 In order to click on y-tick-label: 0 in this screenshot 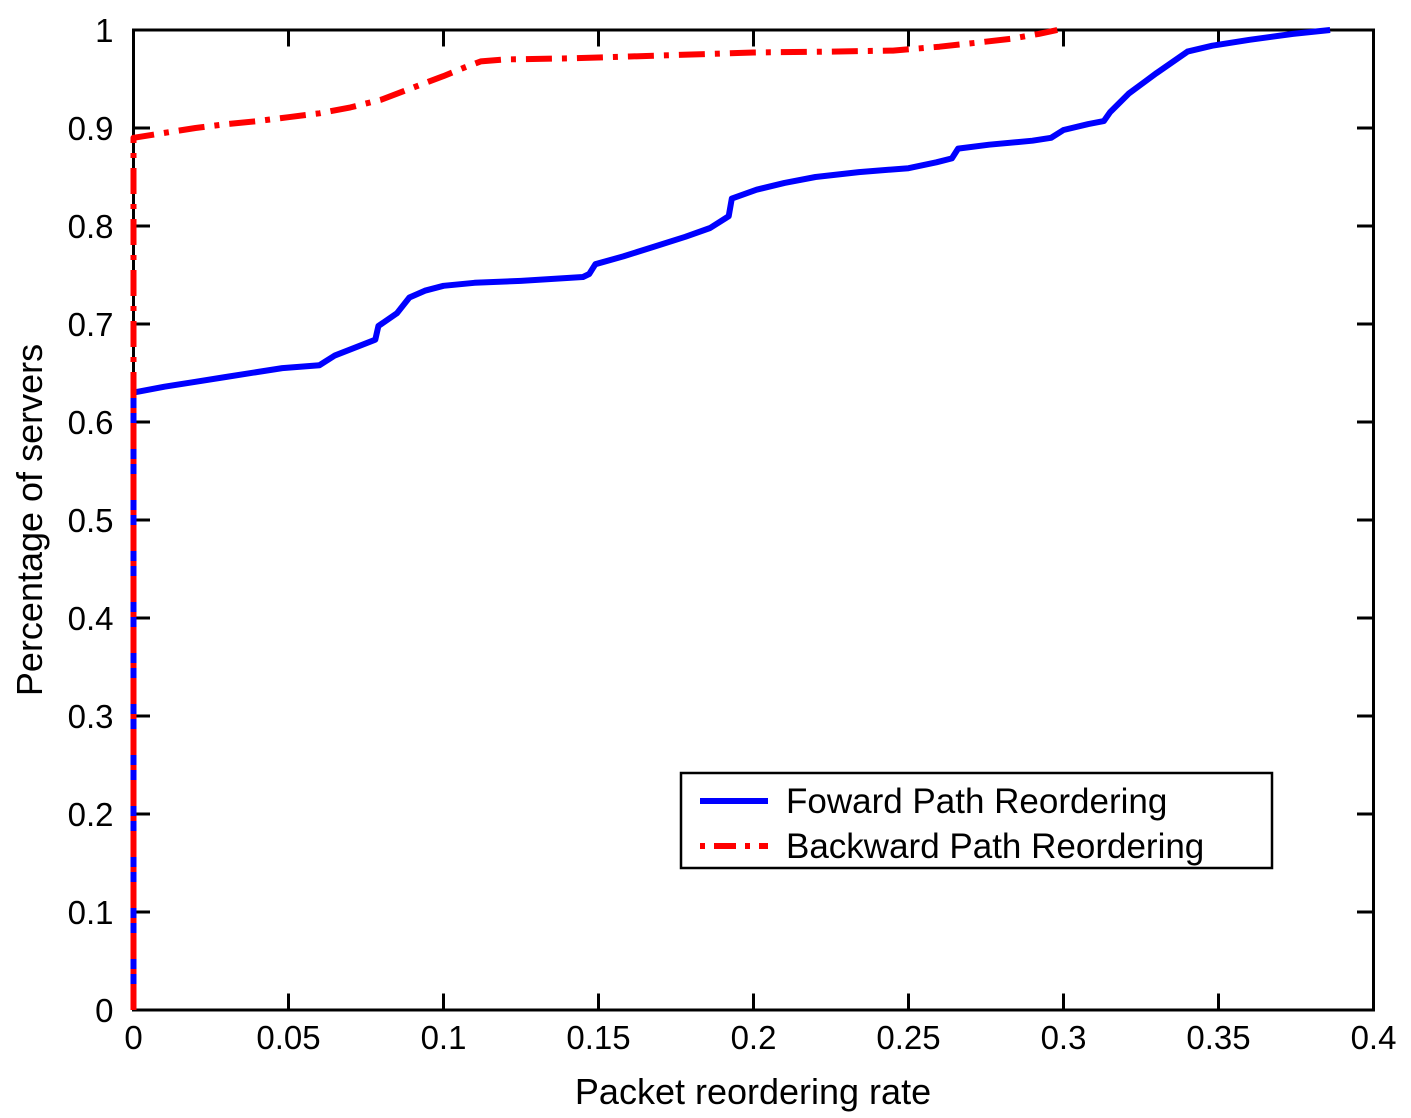, I will do `click(104, 1010)`.